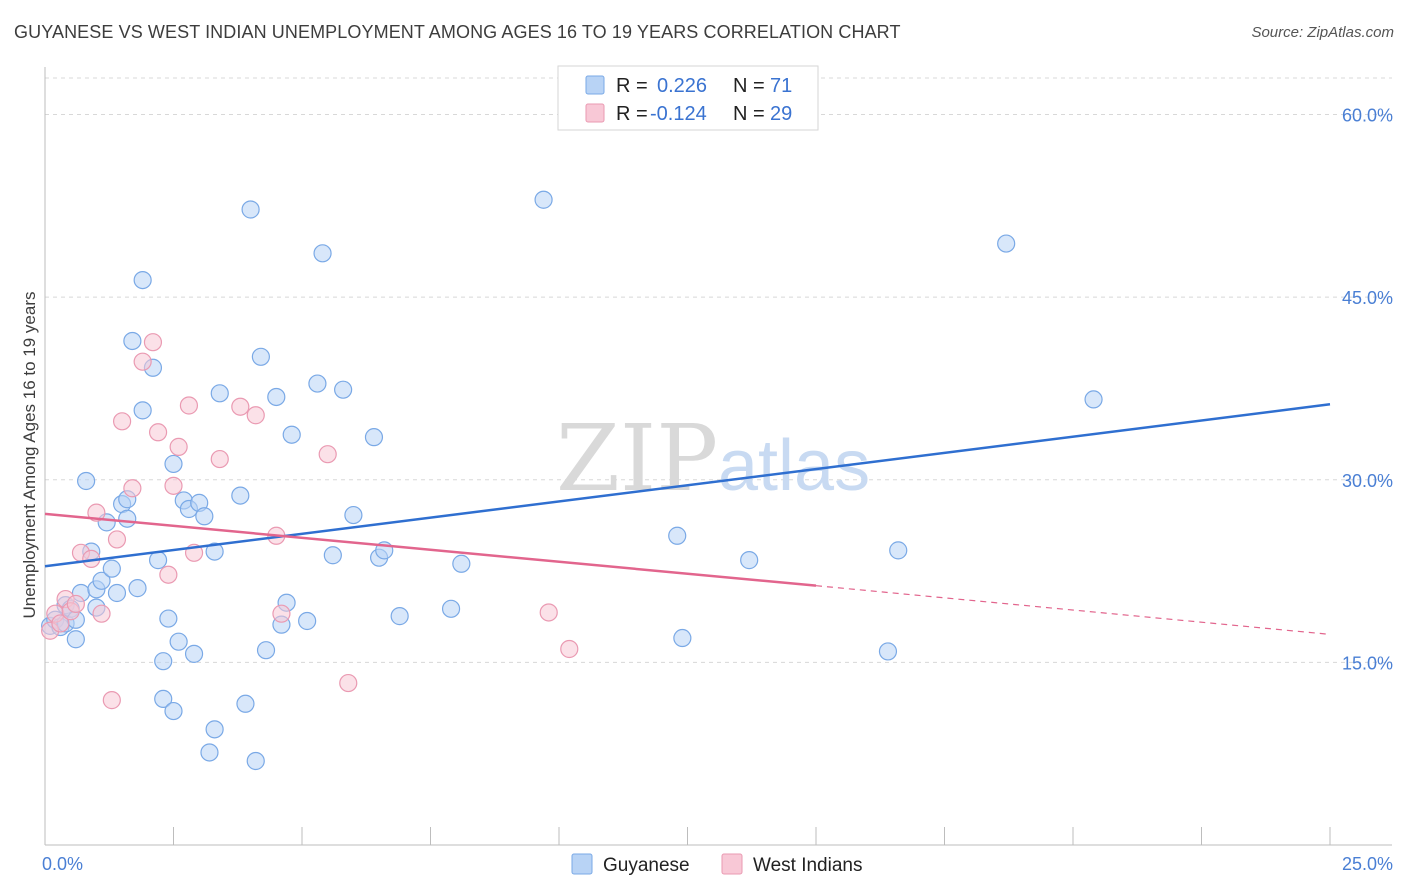 This screenshot has width=1406, height=892. What do you see at coordinates (688, 98) in the screenshot?
I see `top-legend: R = 0.226 N = 71 R = -0.124 N = 29` at bounding box center [688, 98].